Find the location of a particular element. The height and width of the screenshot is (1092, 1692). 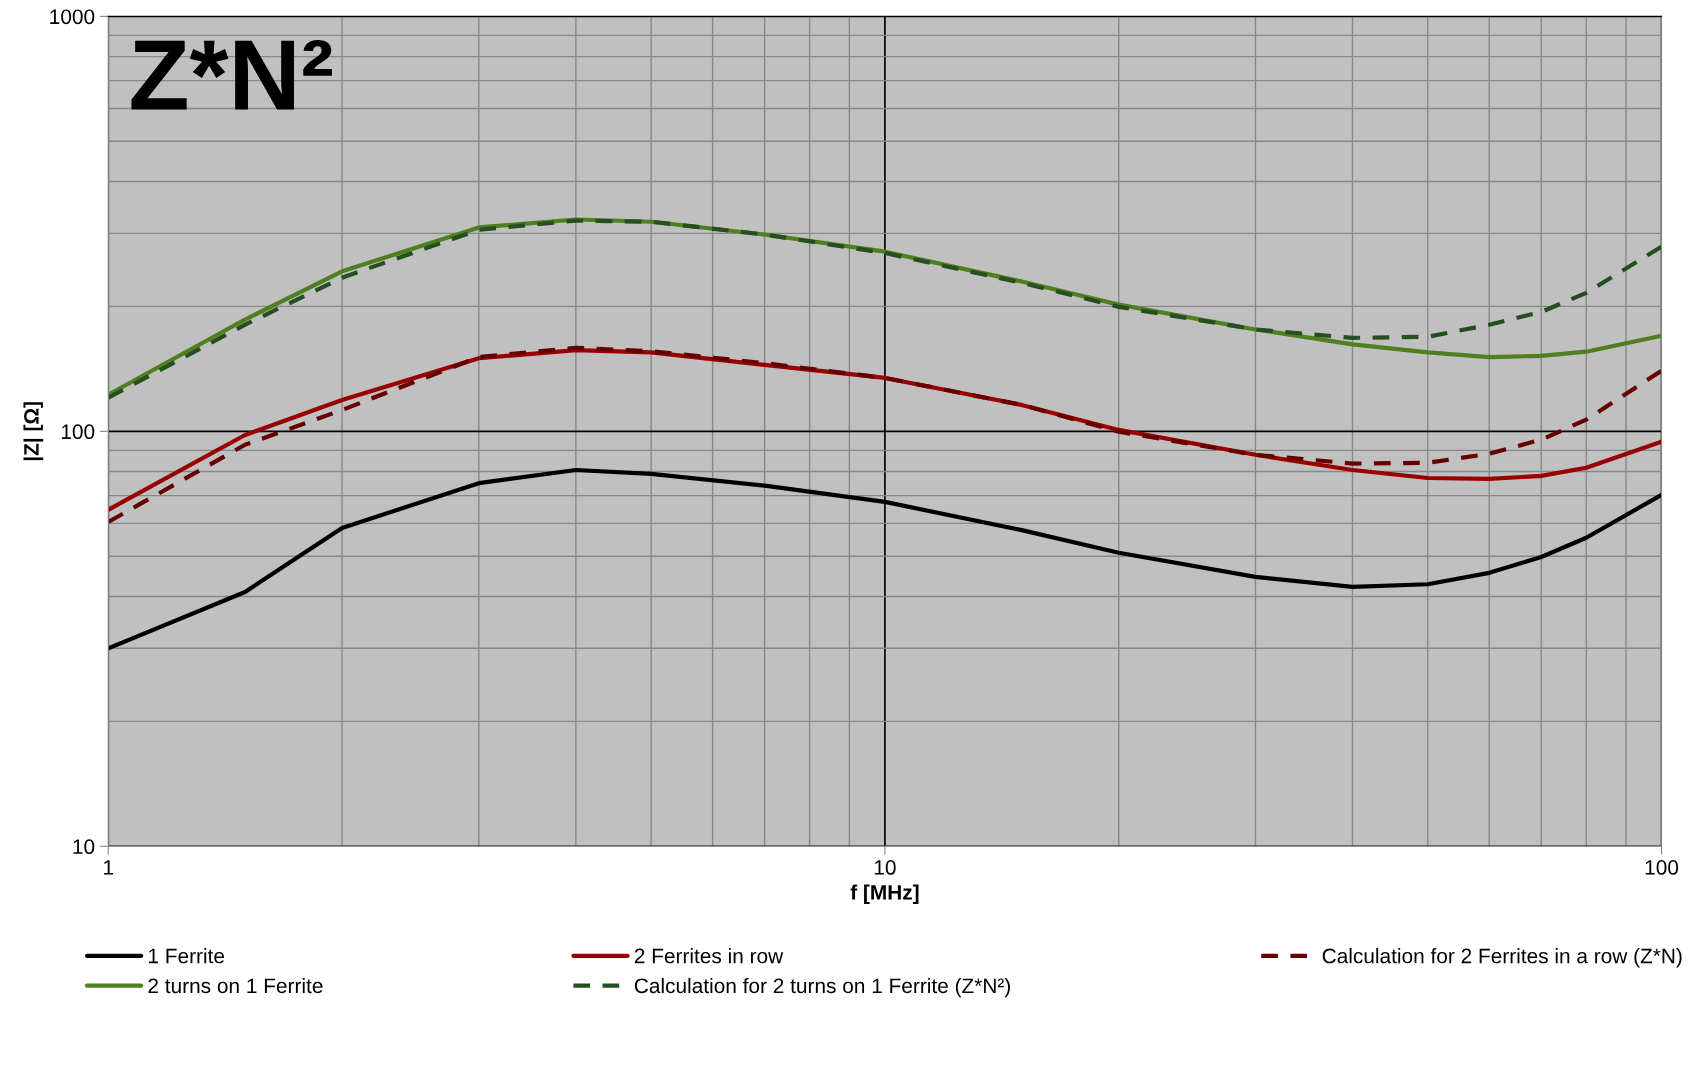

y-axis-title: |Z| [Ω] is located at coordinates (33, 431).